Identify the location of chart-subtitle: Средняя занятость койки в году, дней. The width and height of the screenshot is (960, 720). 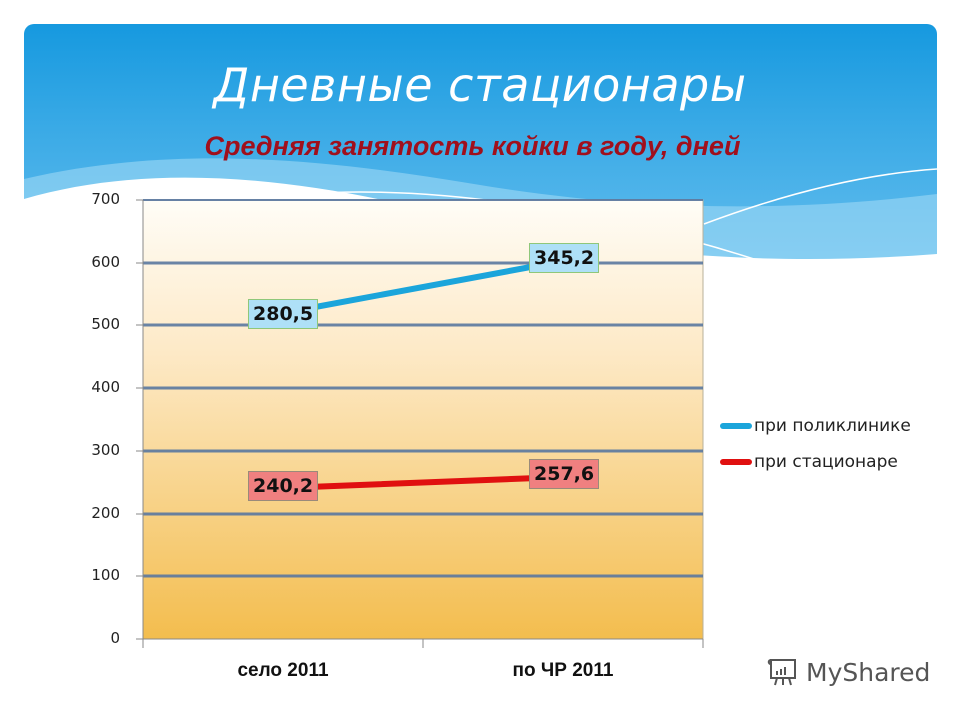
(472, 146).